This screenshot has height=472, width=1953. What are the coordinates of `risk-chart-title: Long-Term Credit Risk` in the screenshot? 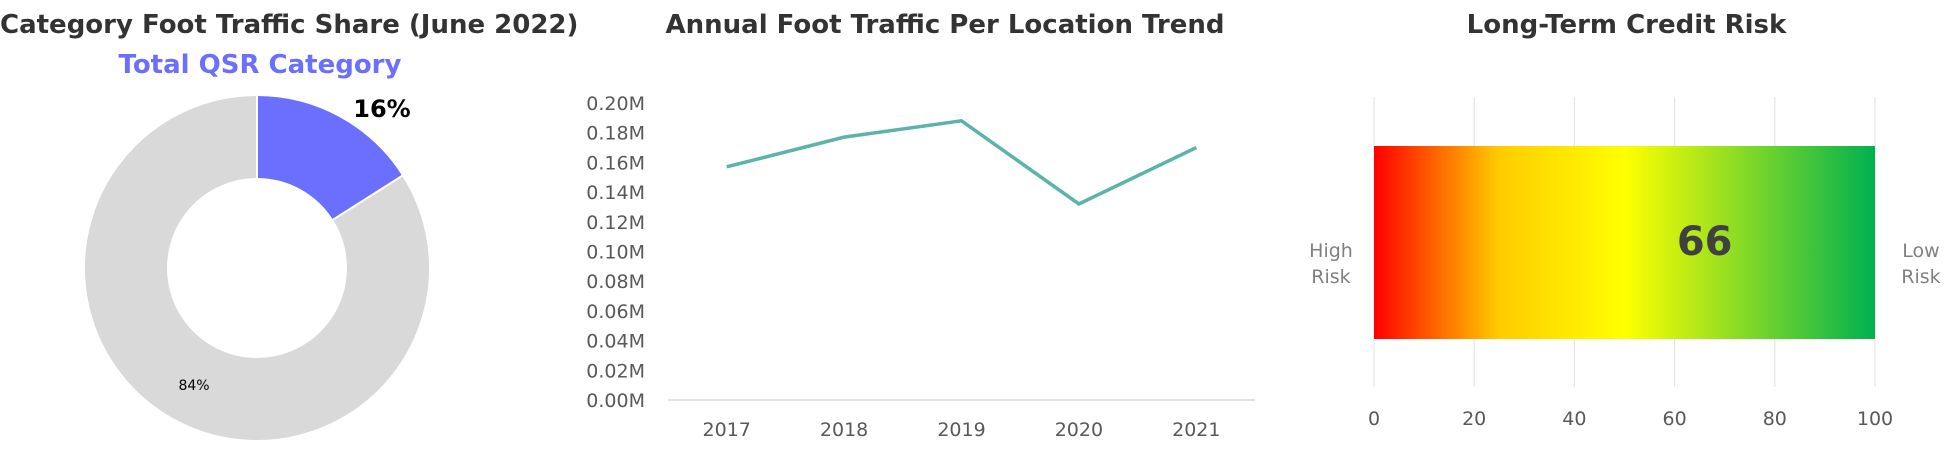 It's located at (1626, 25).